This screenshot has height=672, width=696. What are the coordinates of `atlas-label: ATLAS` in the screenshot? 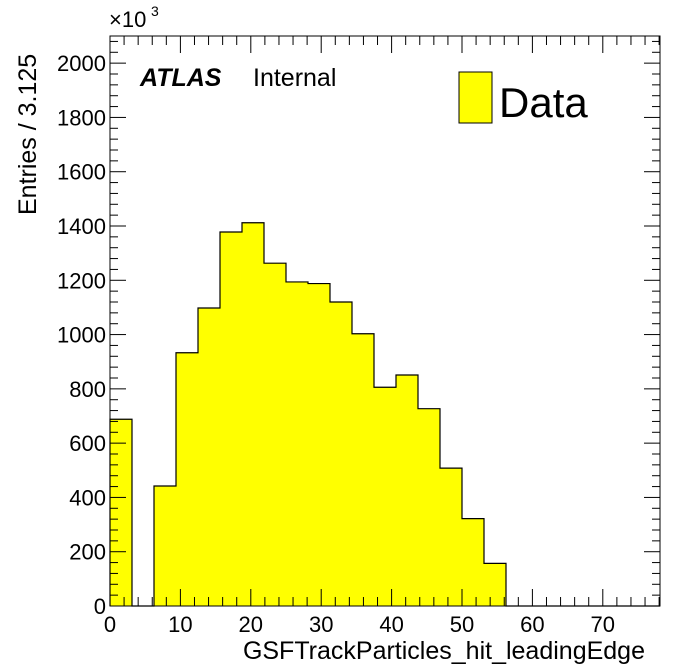 It's located at (180, 78).